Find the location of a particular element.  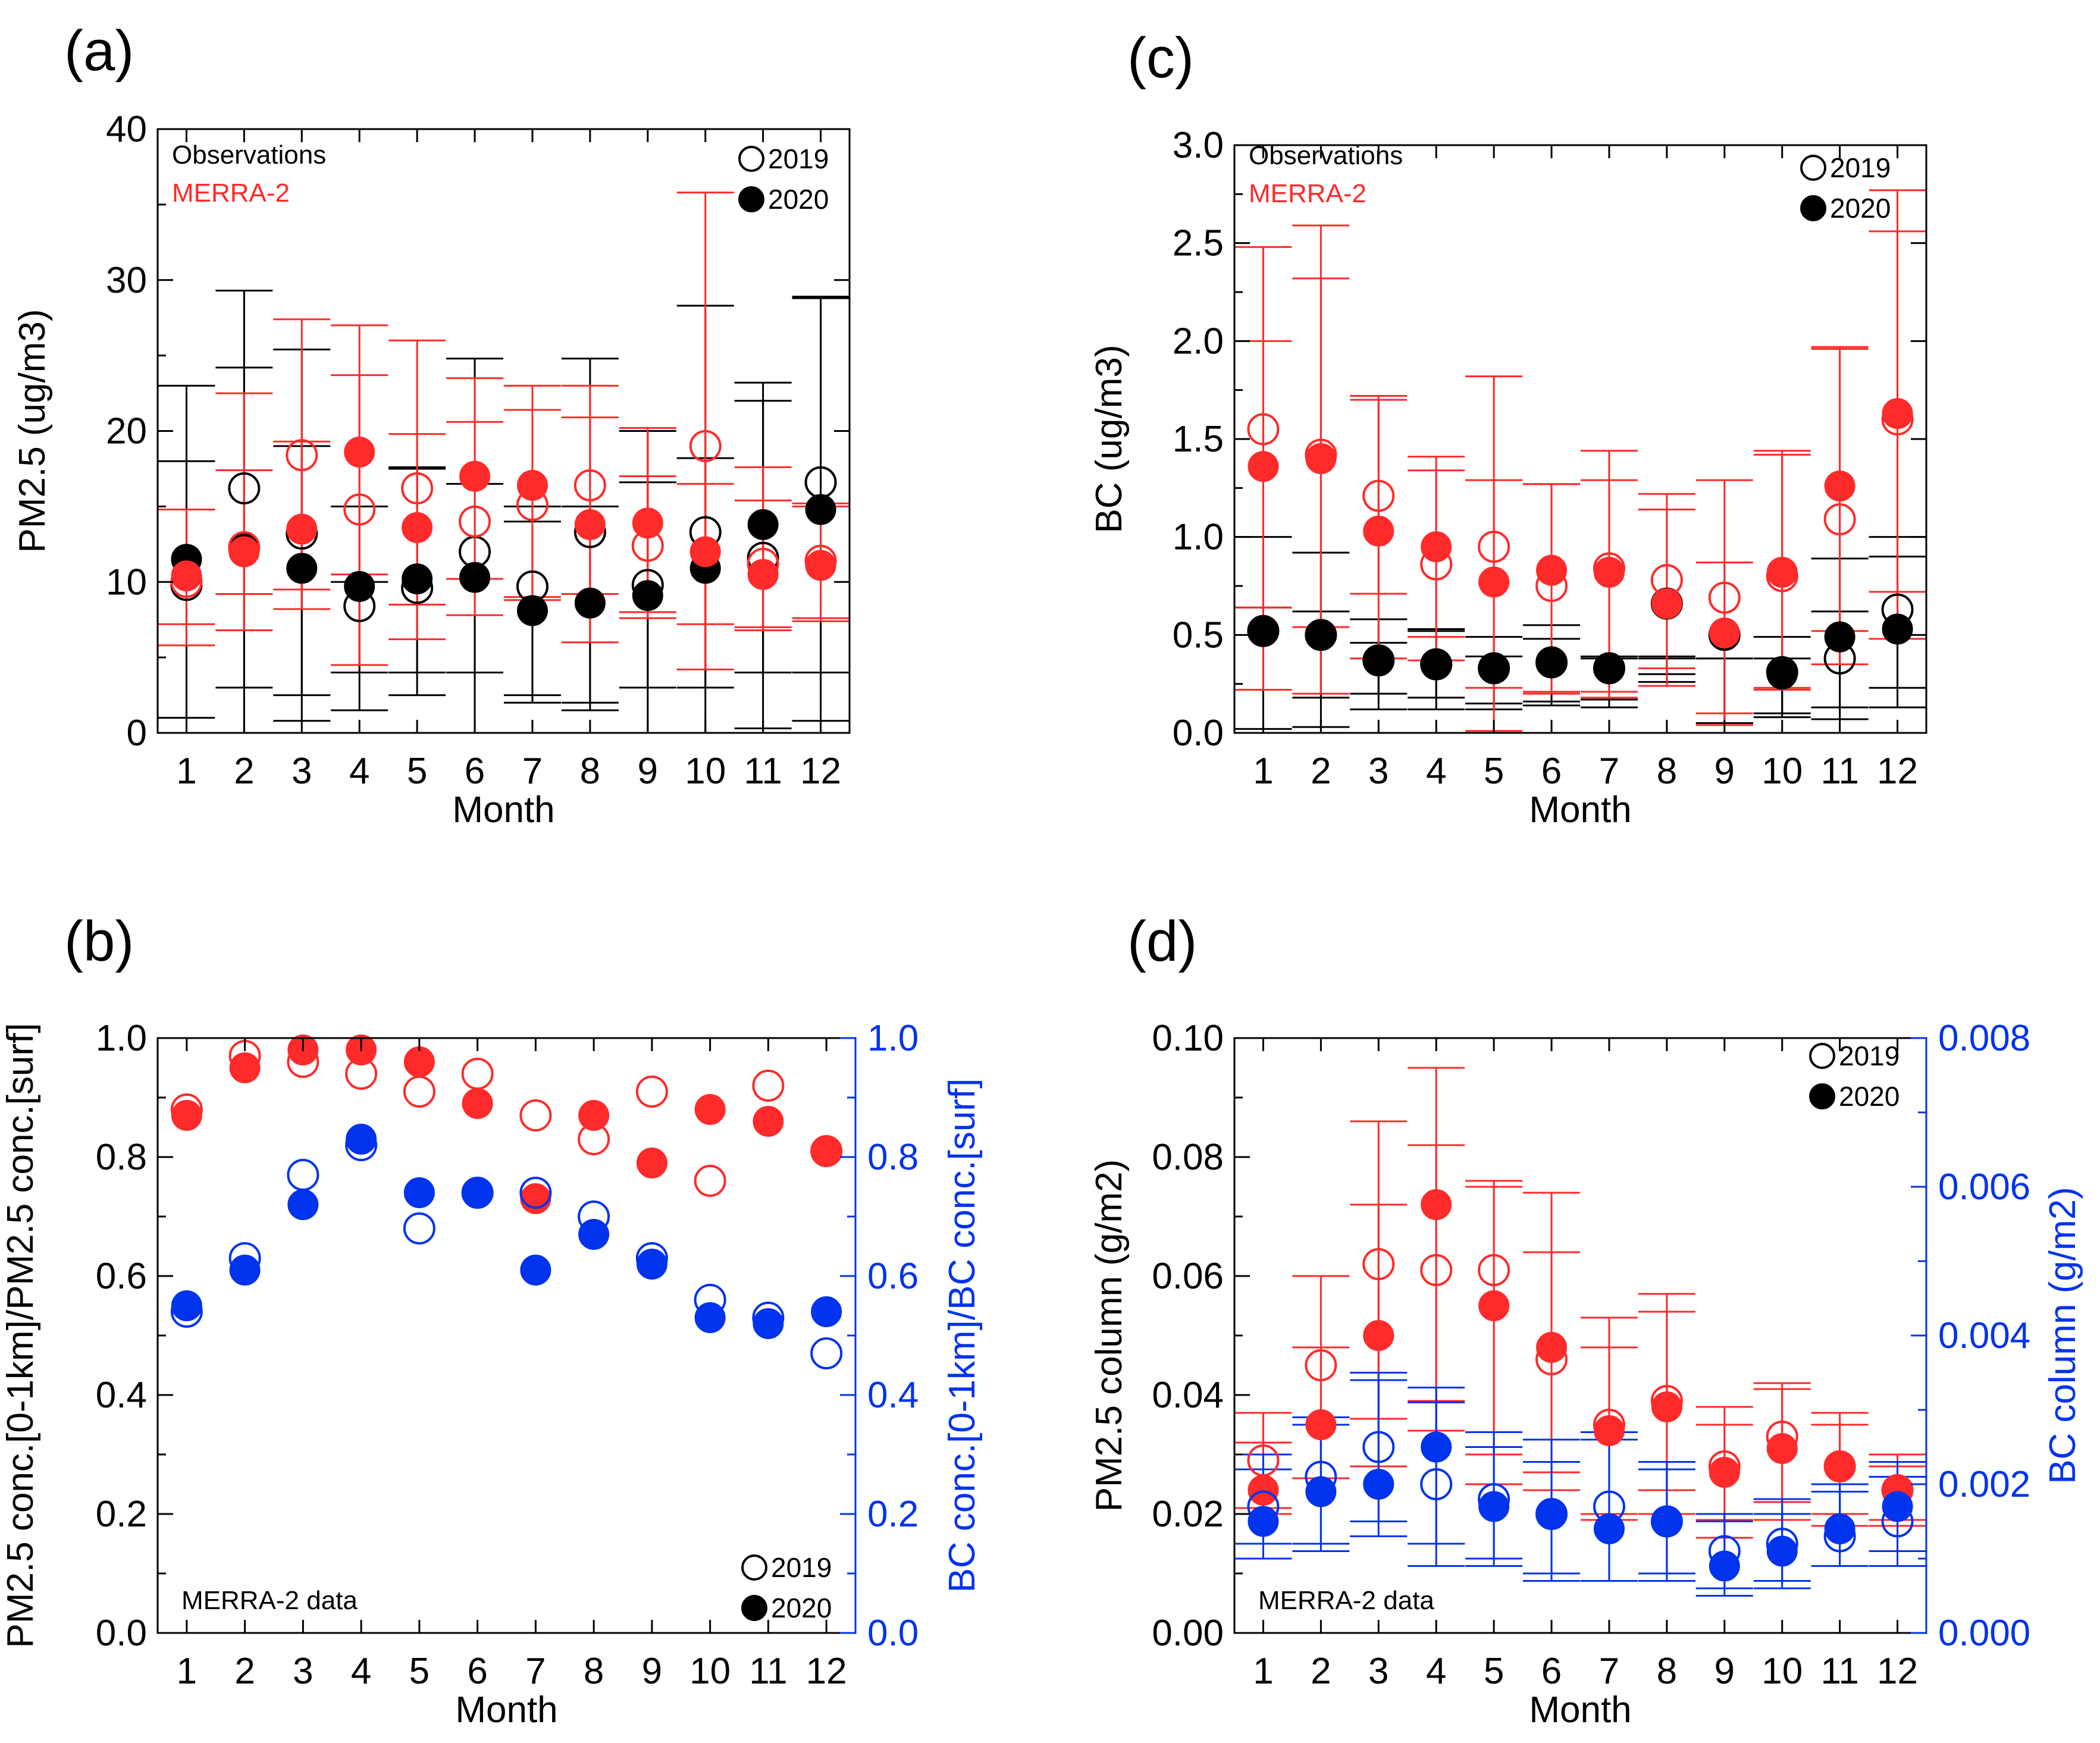

x-tick-label: 7 is located at coordinates (532, 771).